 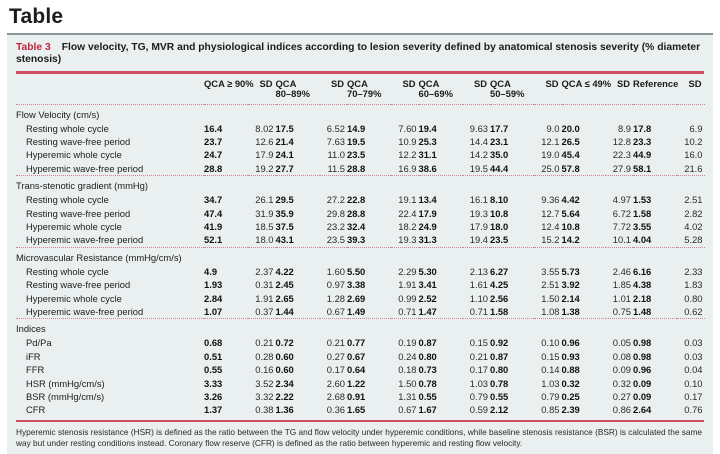 I want to click on value-cell: 23.7, so click(x=213, y=141).